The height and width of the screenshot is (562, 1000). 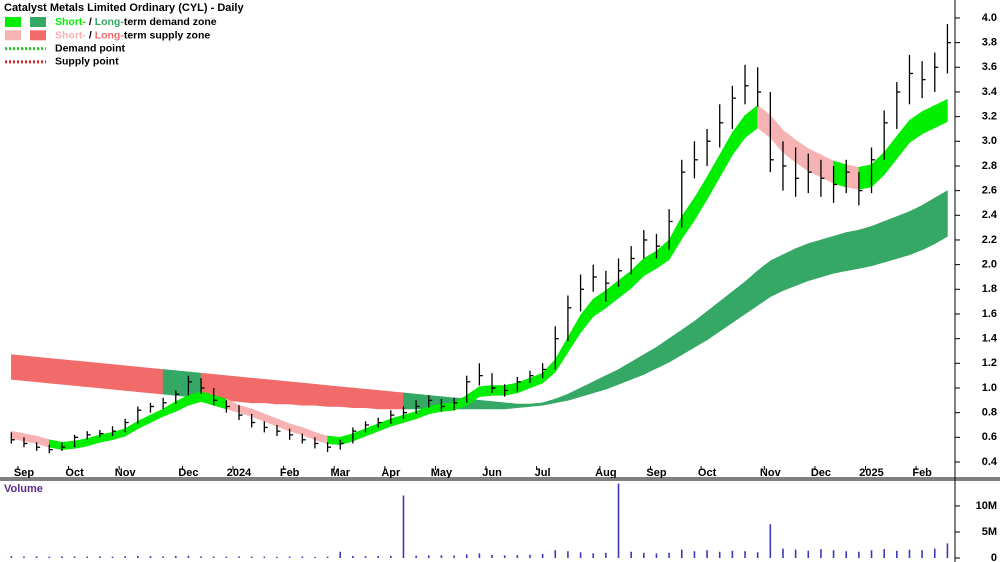 I want to click on y-tick-label: 3.0, so click(x=989, y=141).